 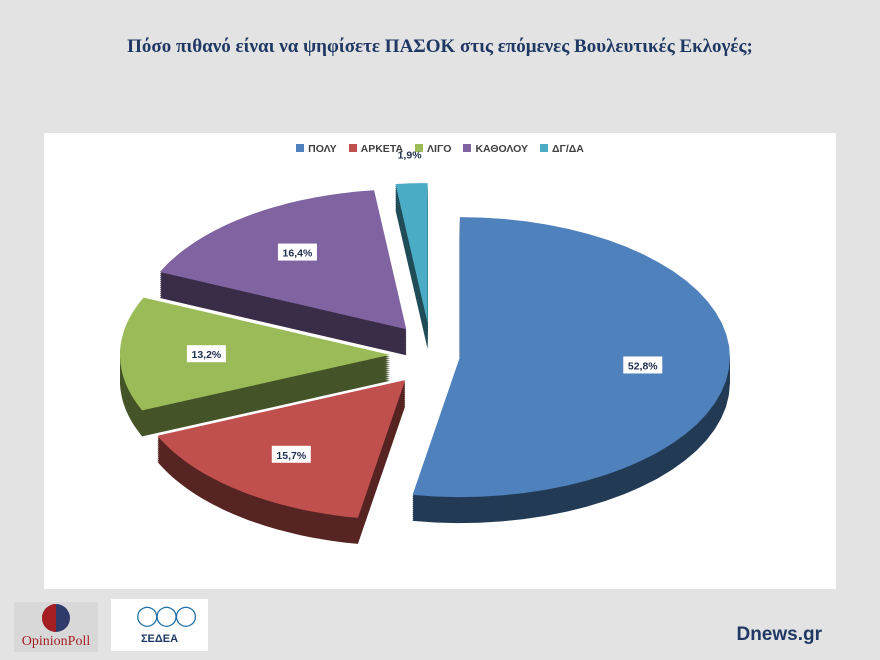 I want to click on legend-label: ΑΡΚΕΤΑ, so click(x=382, y=149).